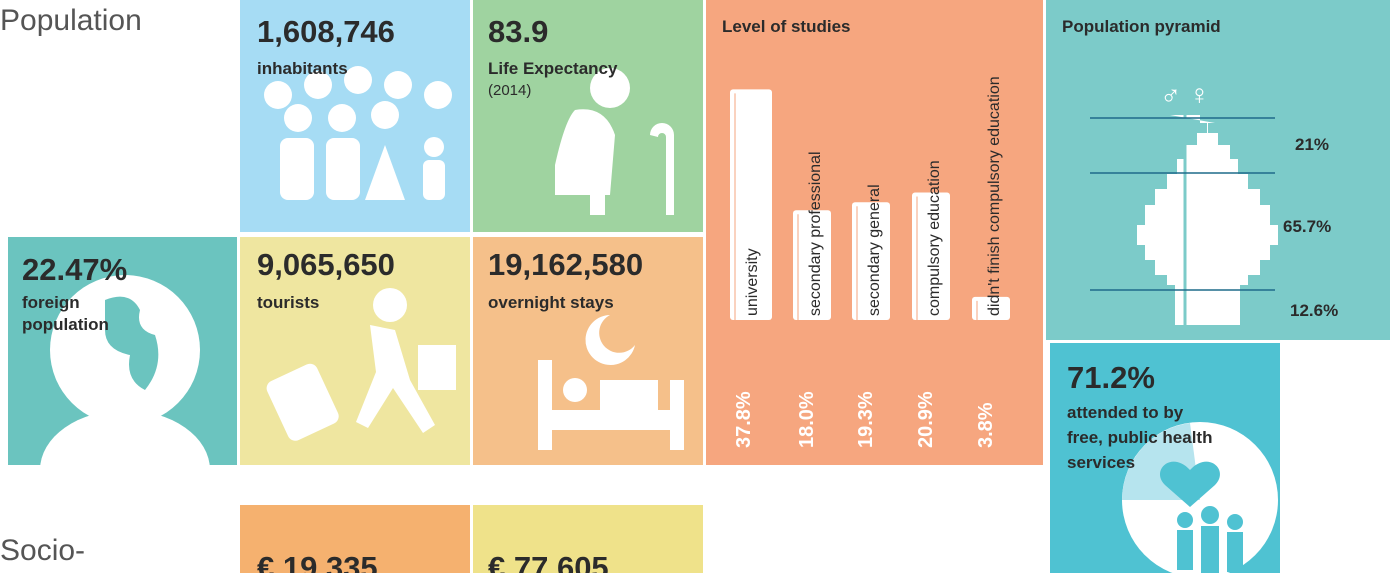 The height and width of the screenshot is (573, 1390). I want to click on label: attended to by, so click(1125, 412).